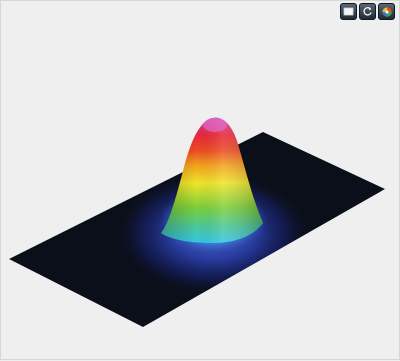 The image size is (400, 361). What do you see at coordinates (212, 180) in the screenshot?
I see `peak-shading` at bounding box center [212, 180].